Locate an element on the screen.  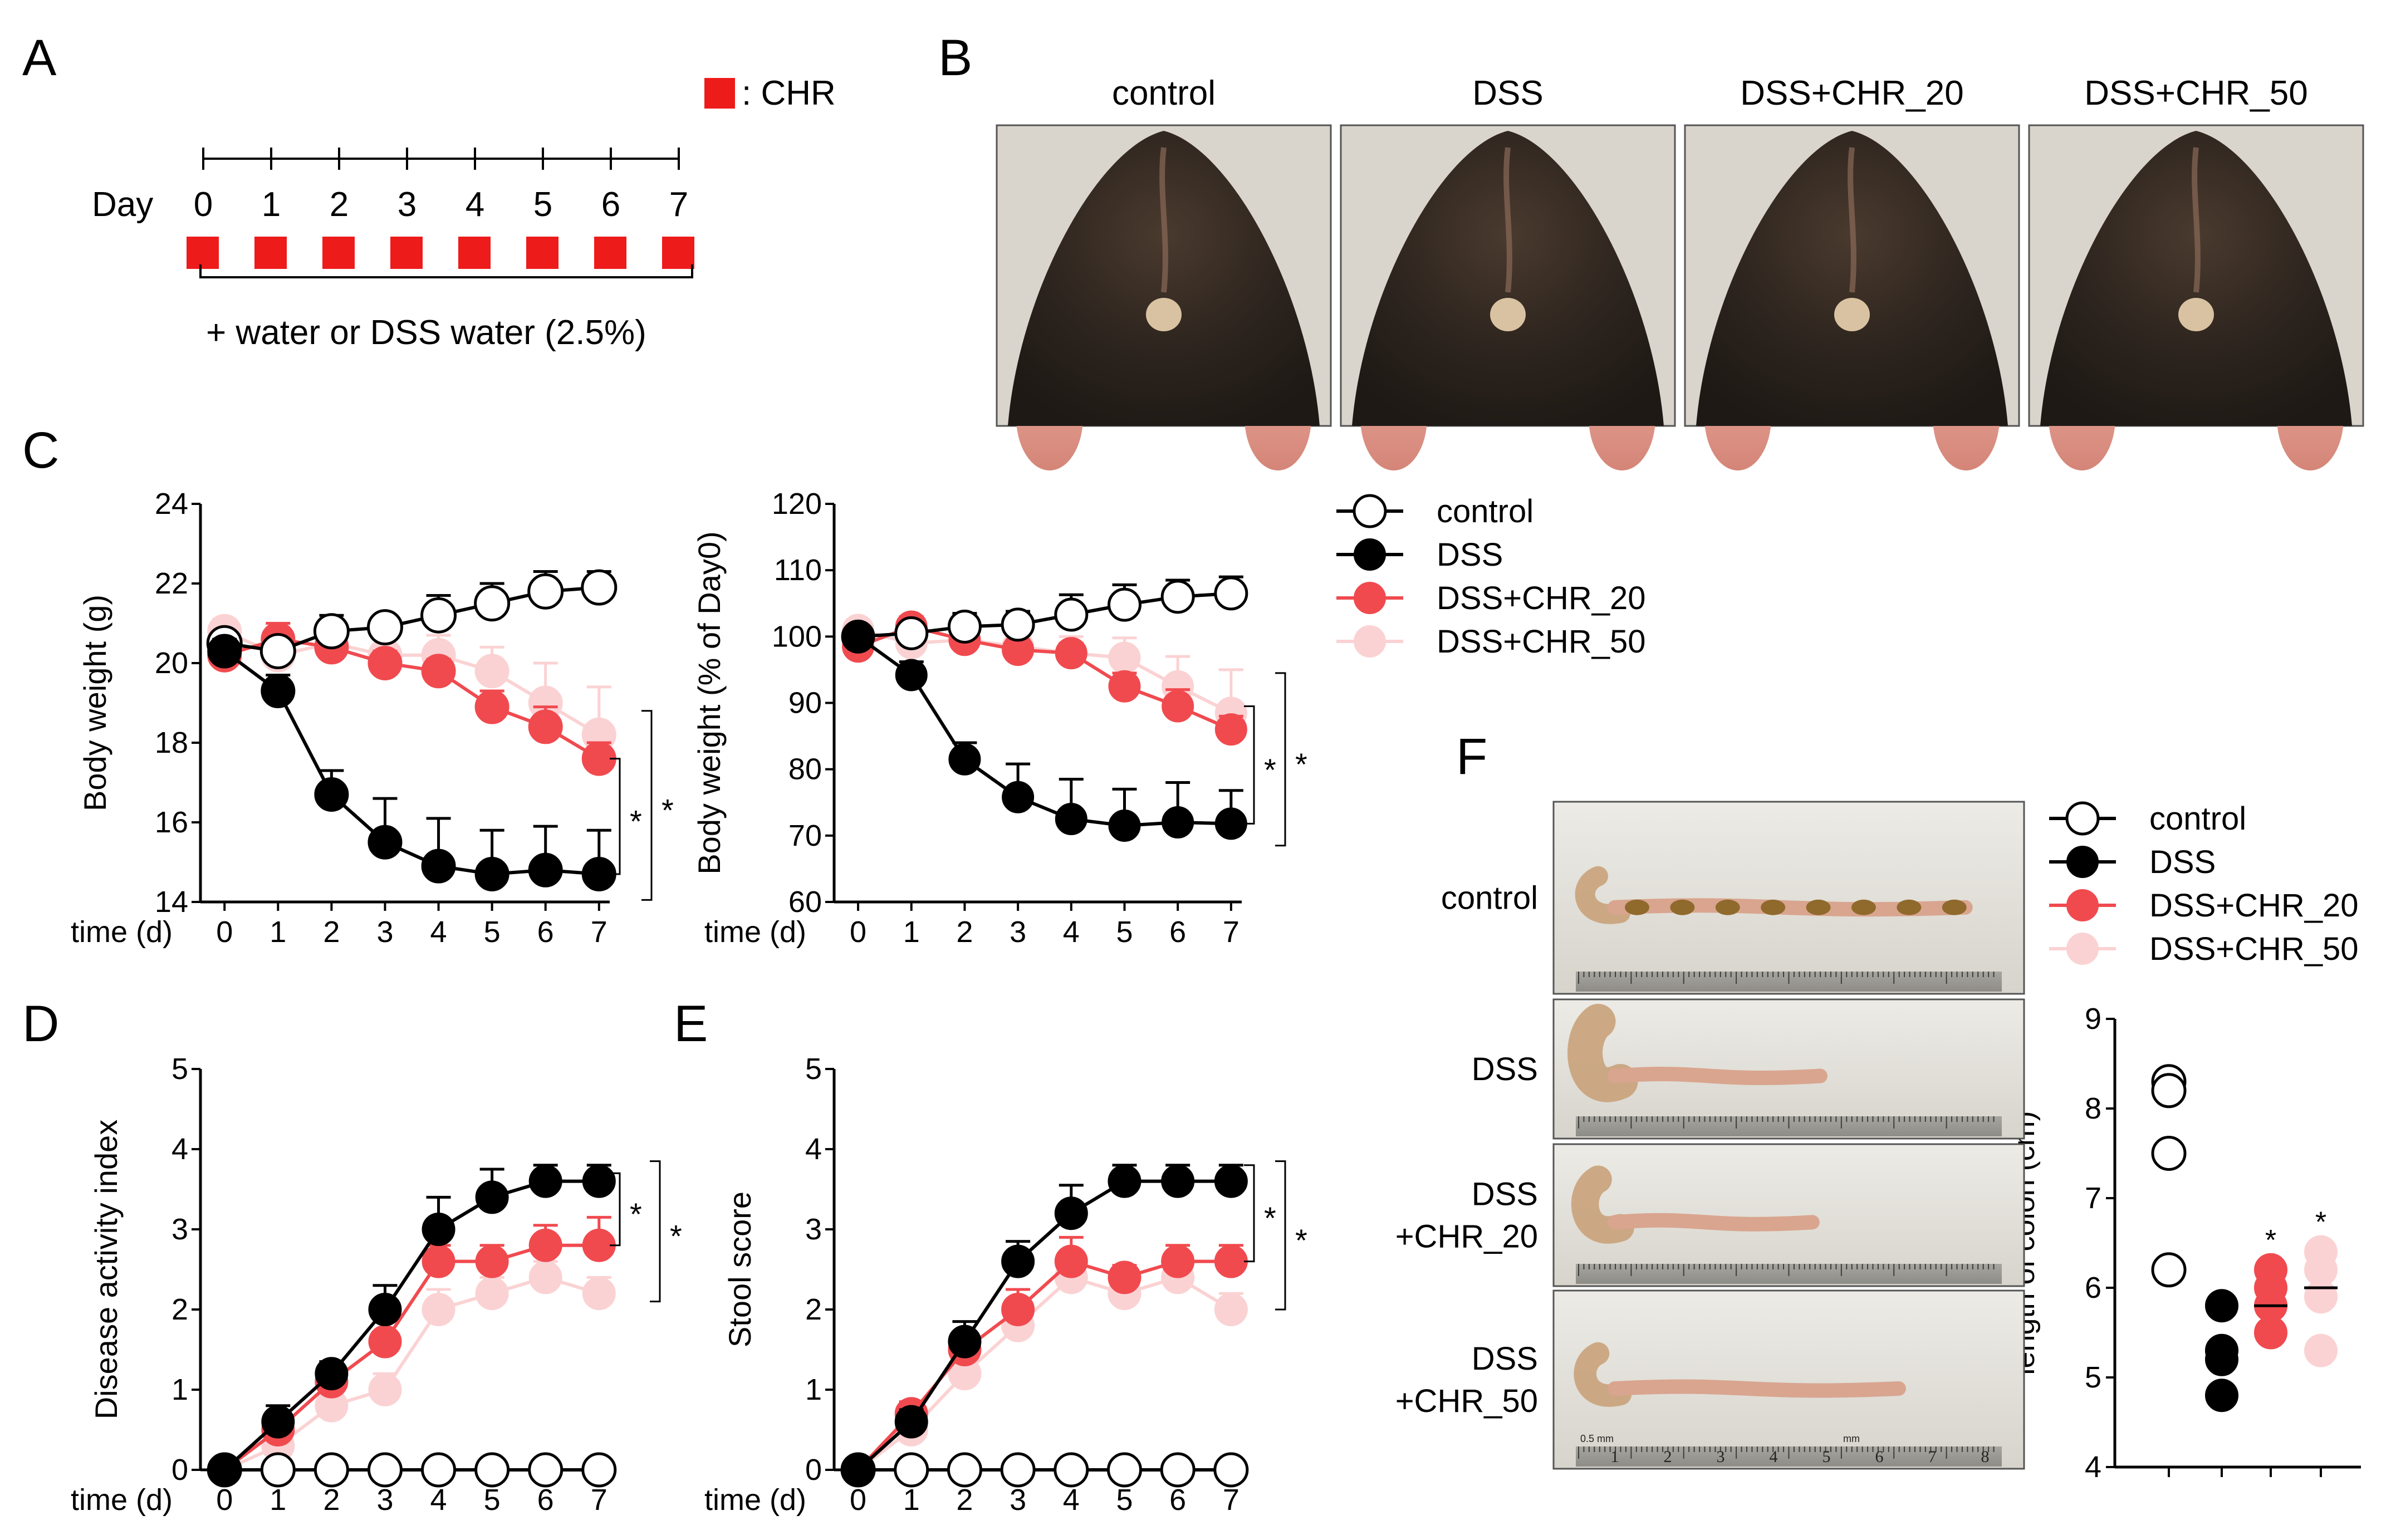
legend-item-dss-chr-50: DSS+CHR_50 is located at coordinates (1491, 642).